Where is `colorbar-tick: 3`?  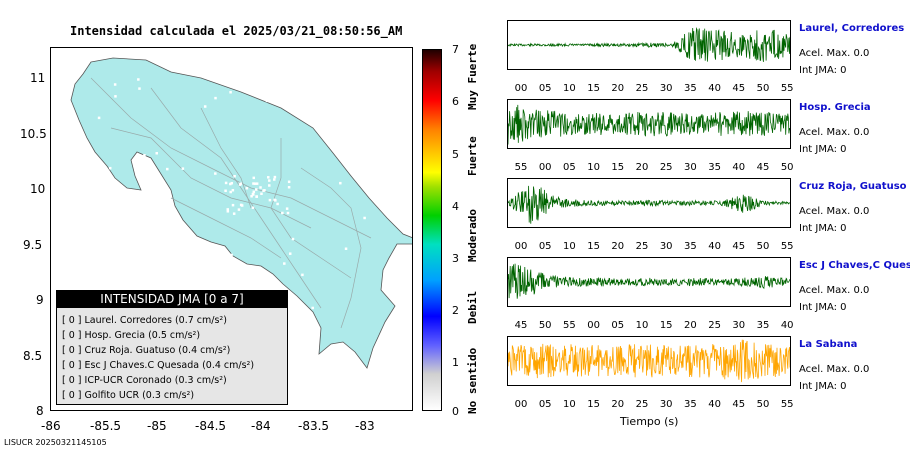
colorbar-tick: 3 is located at coordinates (455, 258).